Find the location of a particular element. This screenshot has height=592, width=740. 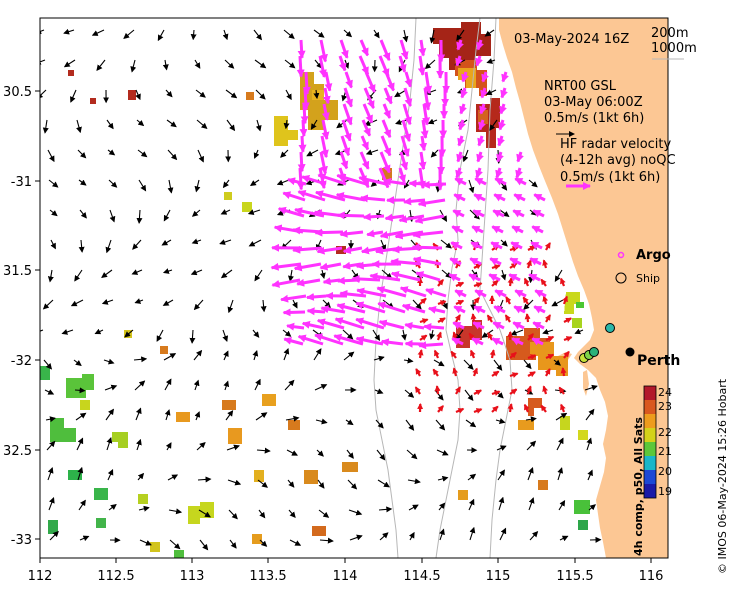

colorbar-tick: 23 is located at coordinates (665, 406).